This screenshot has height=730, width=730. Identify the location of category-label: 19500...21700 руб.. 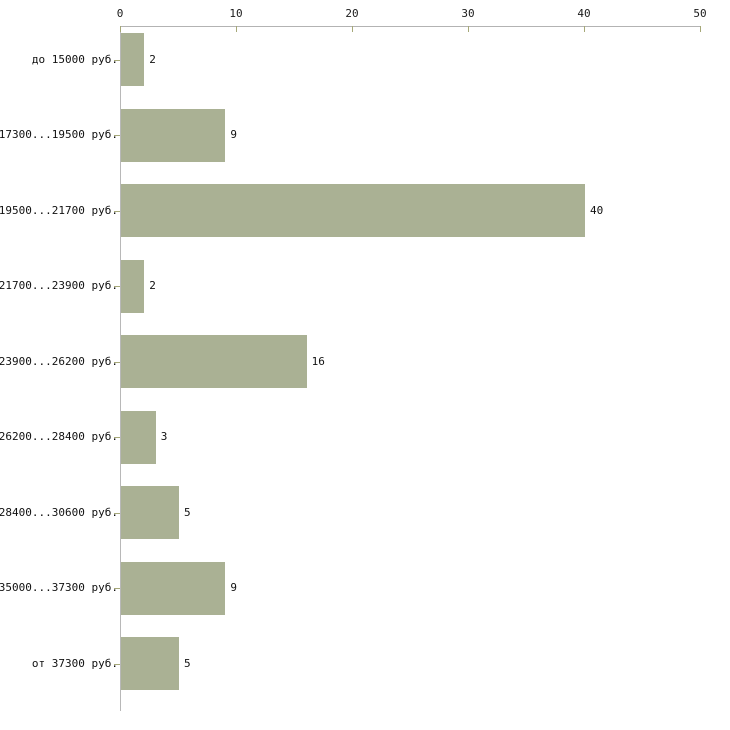
(59, 210).